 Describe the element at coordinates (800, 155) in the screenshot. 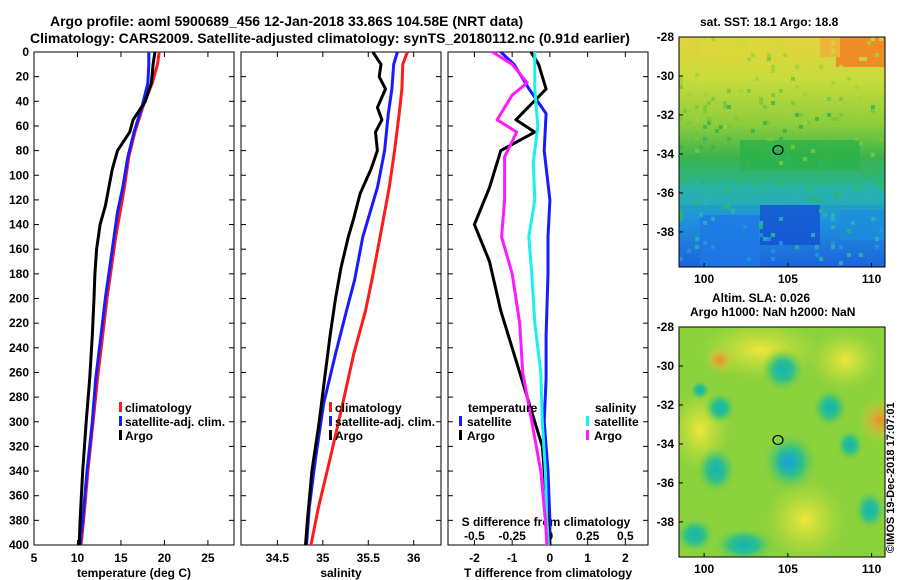

I see `sst-green-band` at that location.